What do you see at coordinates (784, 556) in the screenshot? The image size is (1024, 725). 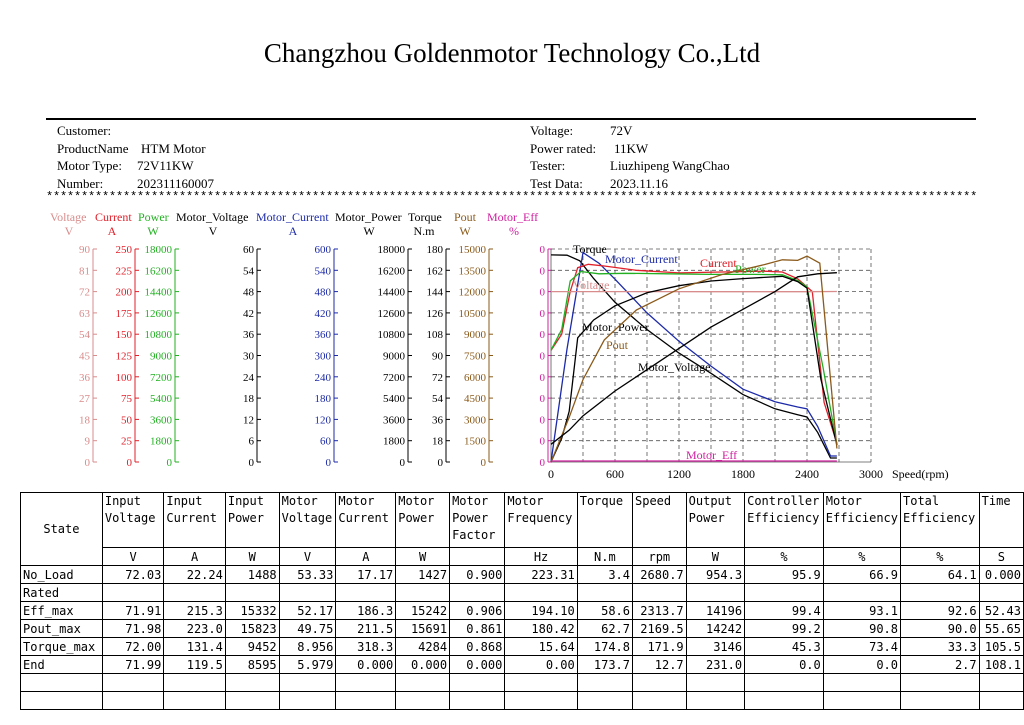 I see `unit-cell: %` at bounding box center [784, 556].